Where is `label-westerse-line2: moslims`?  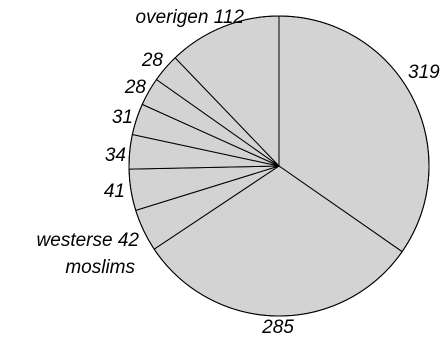 label-westerse-line2: moslims is located at coordinates (100, 267).